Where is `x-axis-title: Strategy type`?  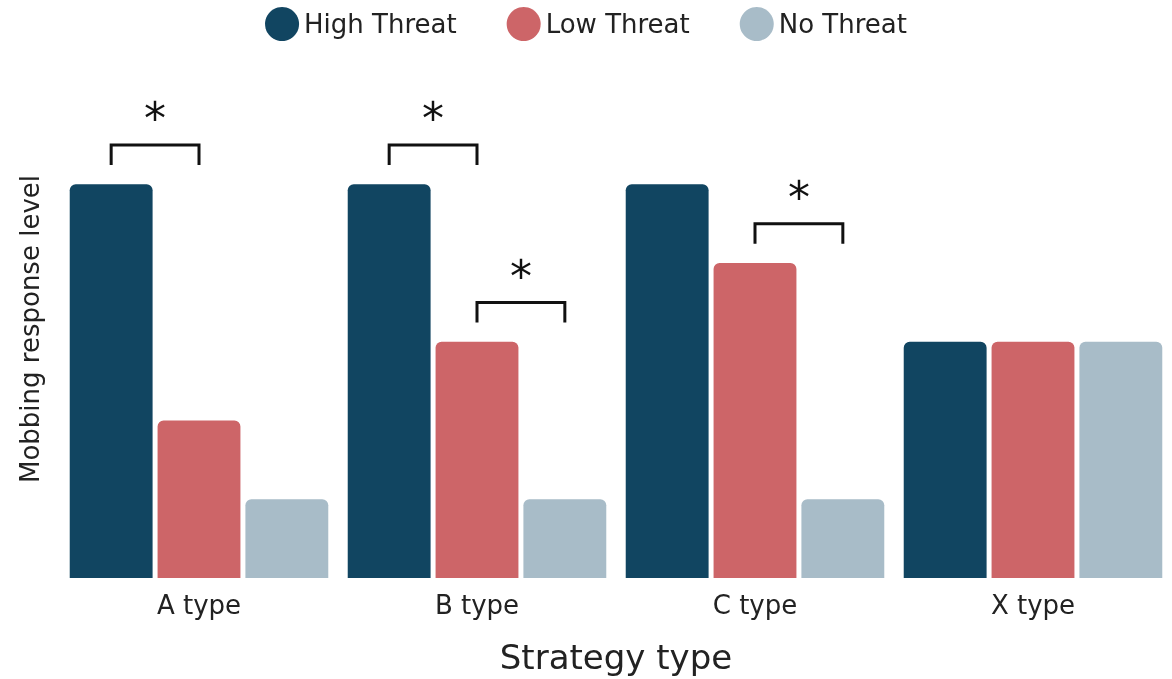
x-axis-title: Strategy type is located at coordinates (616, 657).